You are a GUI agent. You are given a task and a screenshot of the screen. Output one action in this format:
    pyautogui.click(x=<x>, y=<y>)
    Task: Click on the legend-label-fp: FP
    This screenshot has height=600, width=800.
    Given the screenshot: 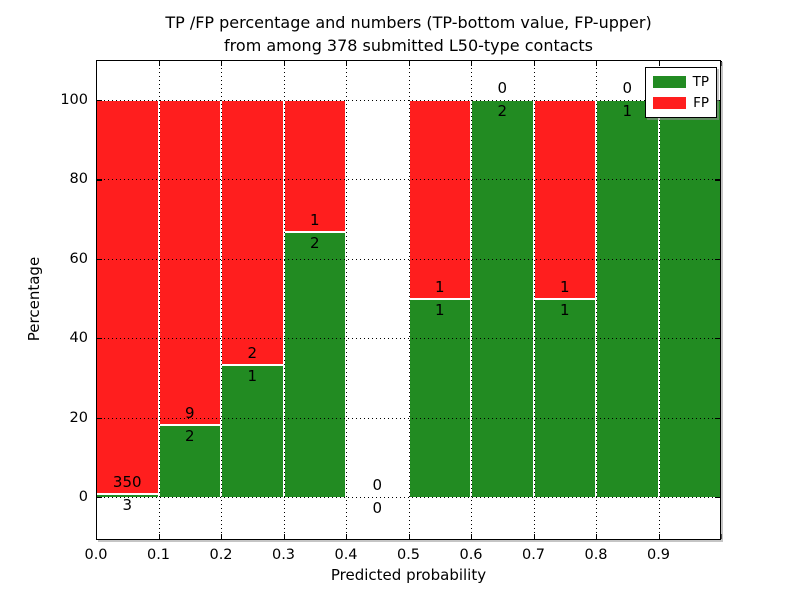 What is the action you would take?
    pyautogui.click(x=701, y=102)
    